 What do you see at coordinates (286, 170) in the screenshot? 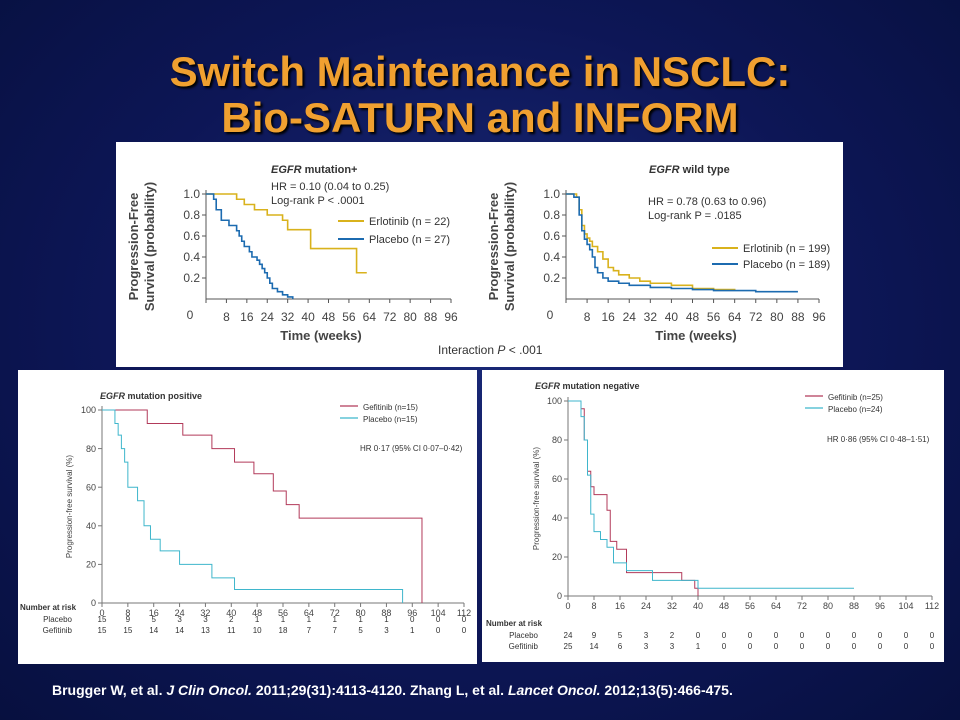
I see `panel-title-gene: EGFR` at bounding box center [286, 170].